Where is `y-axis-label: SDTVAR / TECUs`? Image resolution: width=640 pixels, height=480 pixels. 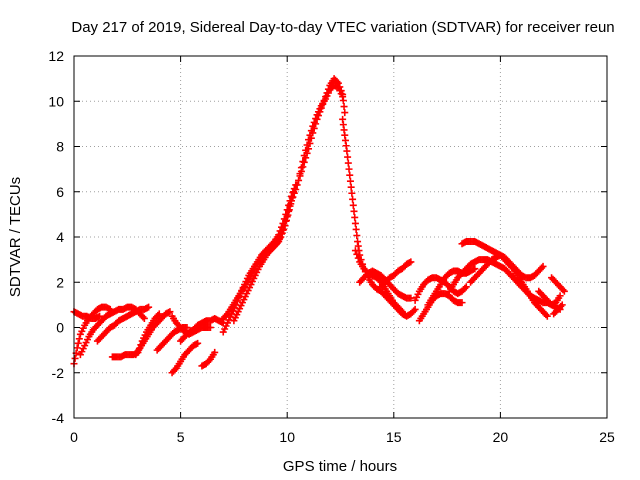 y-axis-label: SDTVAR / TECUs is located at coordinates (15, 237).